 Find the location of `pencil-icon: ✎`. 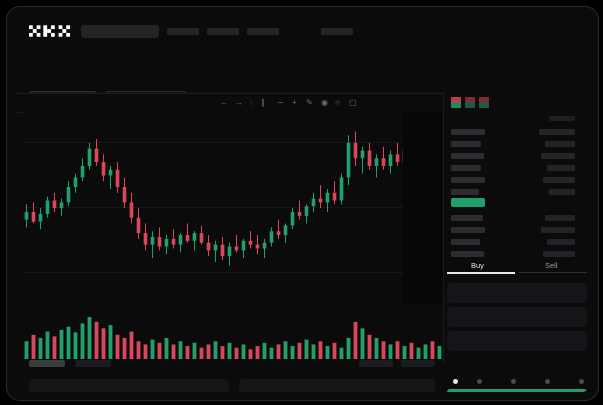

pencil-icon: ✎ is located at coordinates (309, 102).